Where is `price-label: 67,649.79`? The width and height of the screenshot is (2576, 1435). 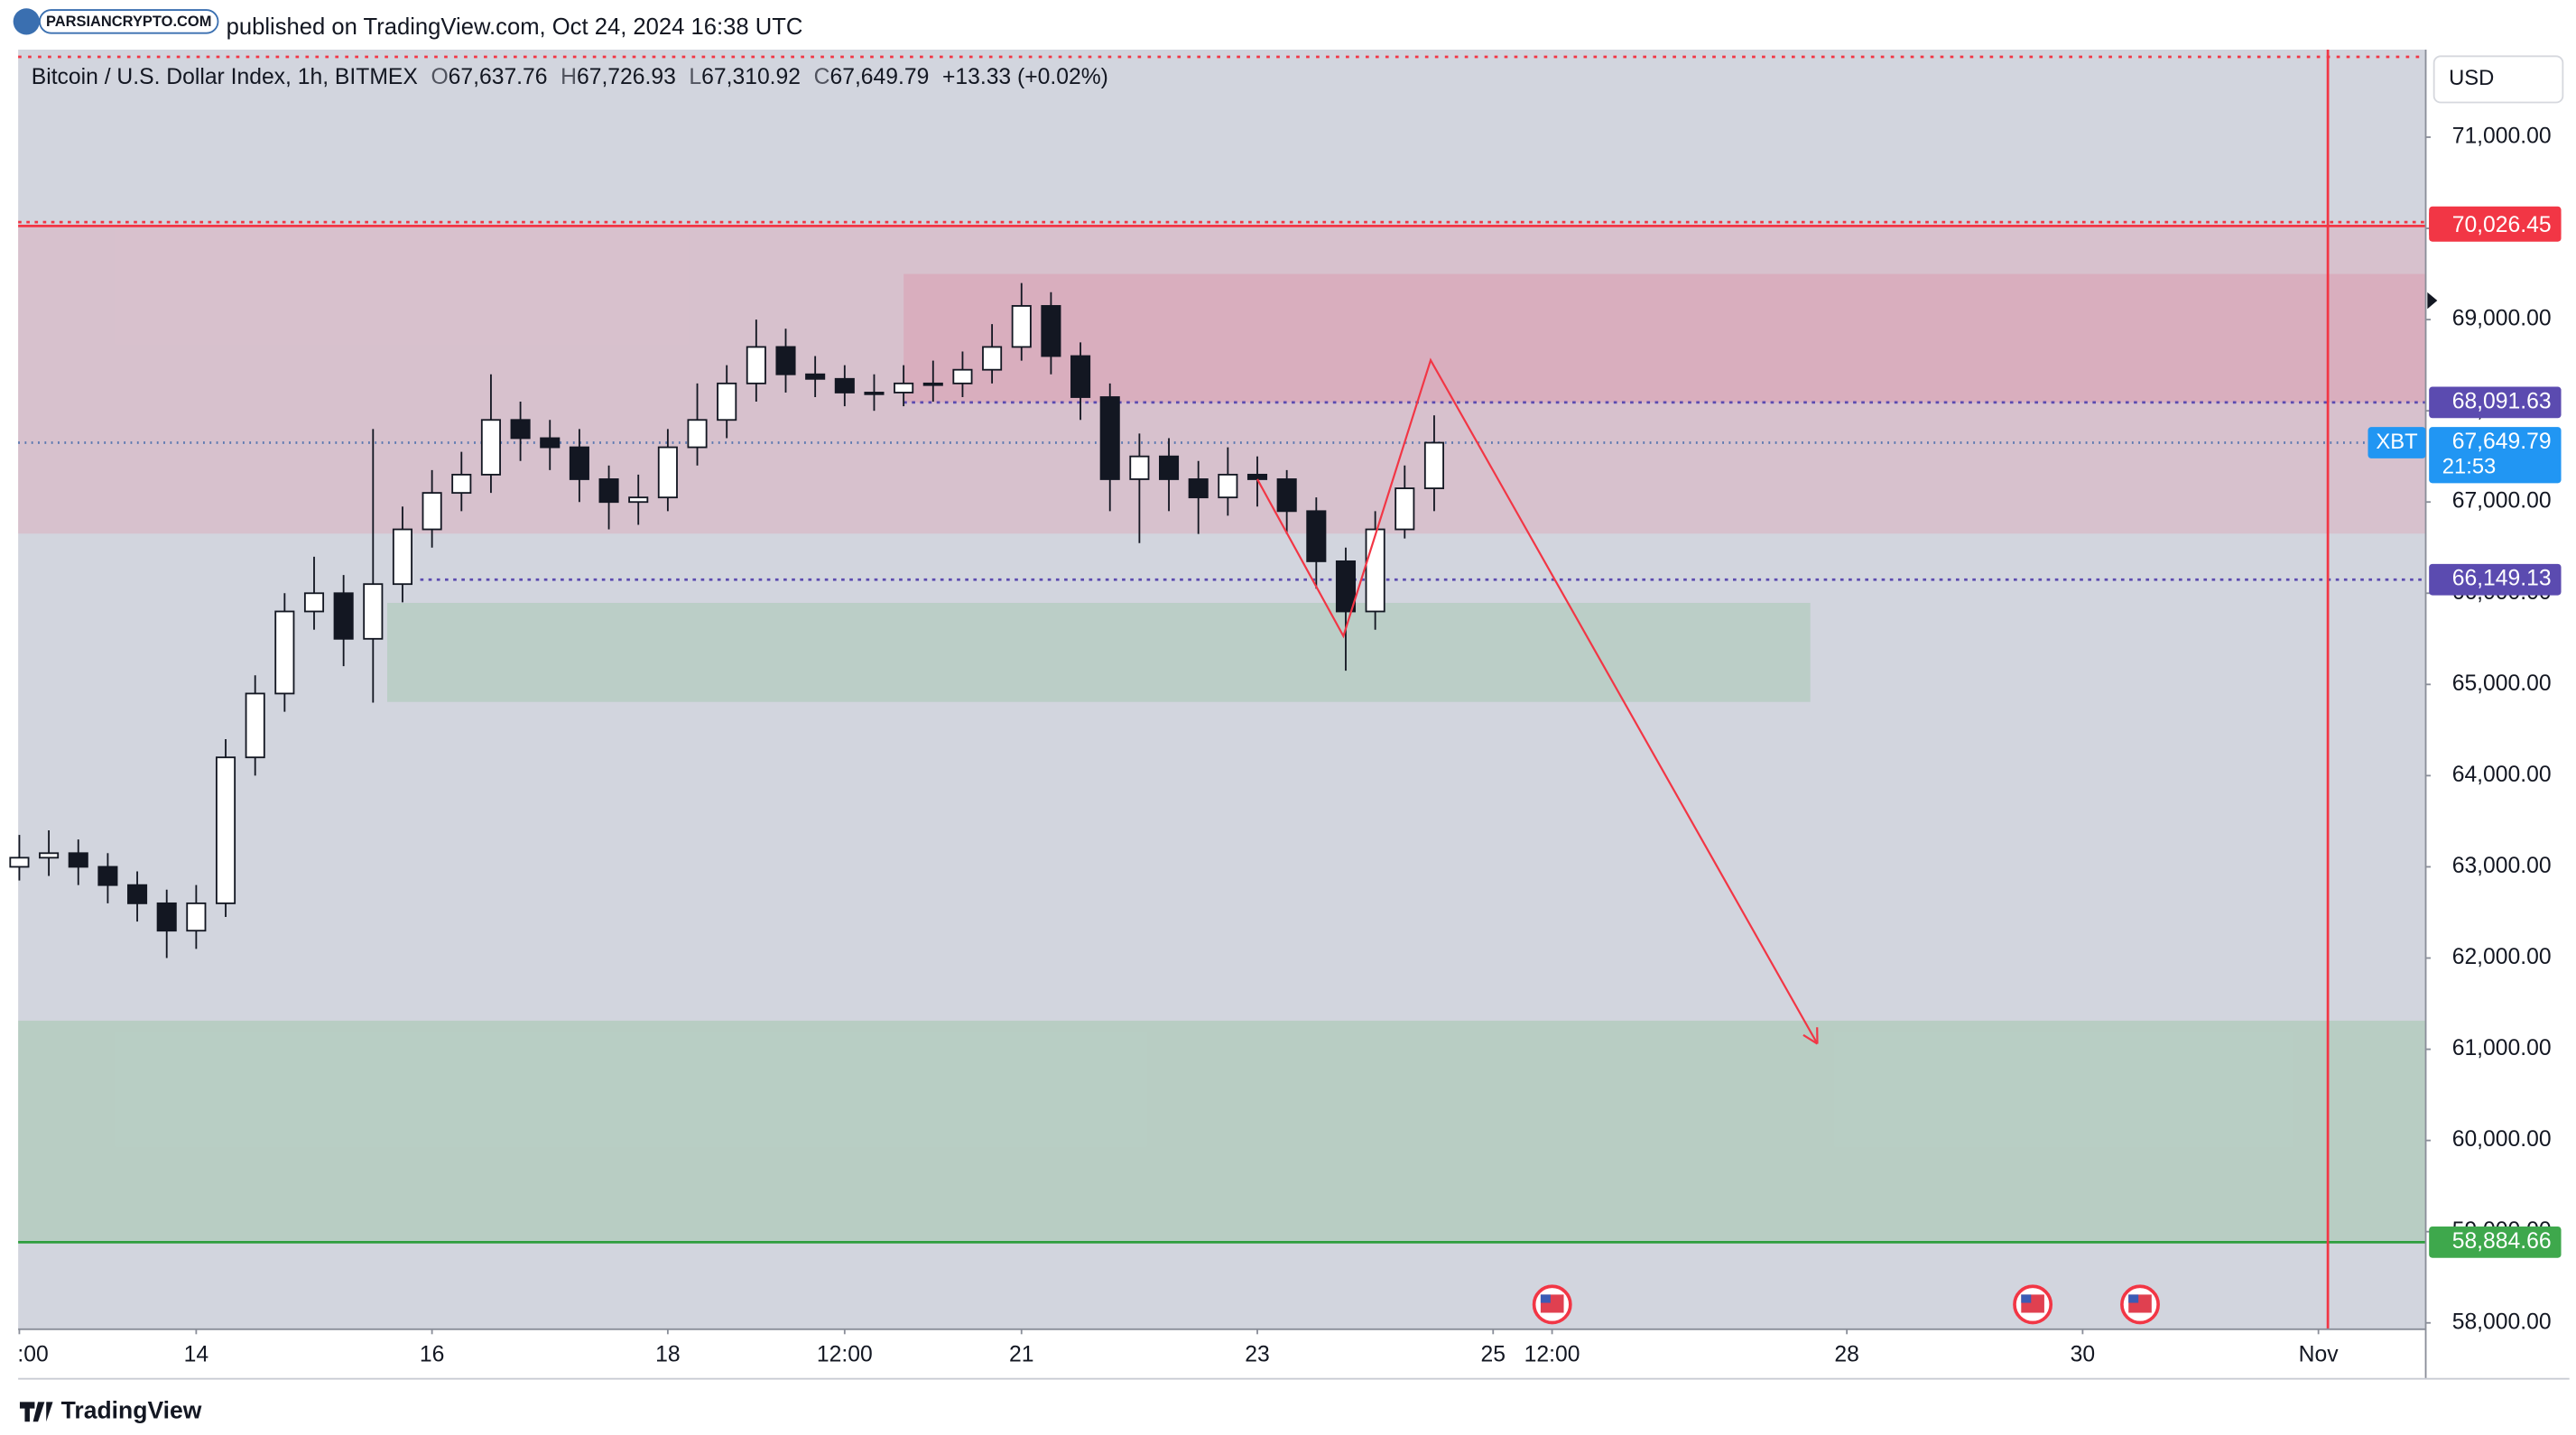
price-label: 67,649.79 is located at coordinates (2502, 442).